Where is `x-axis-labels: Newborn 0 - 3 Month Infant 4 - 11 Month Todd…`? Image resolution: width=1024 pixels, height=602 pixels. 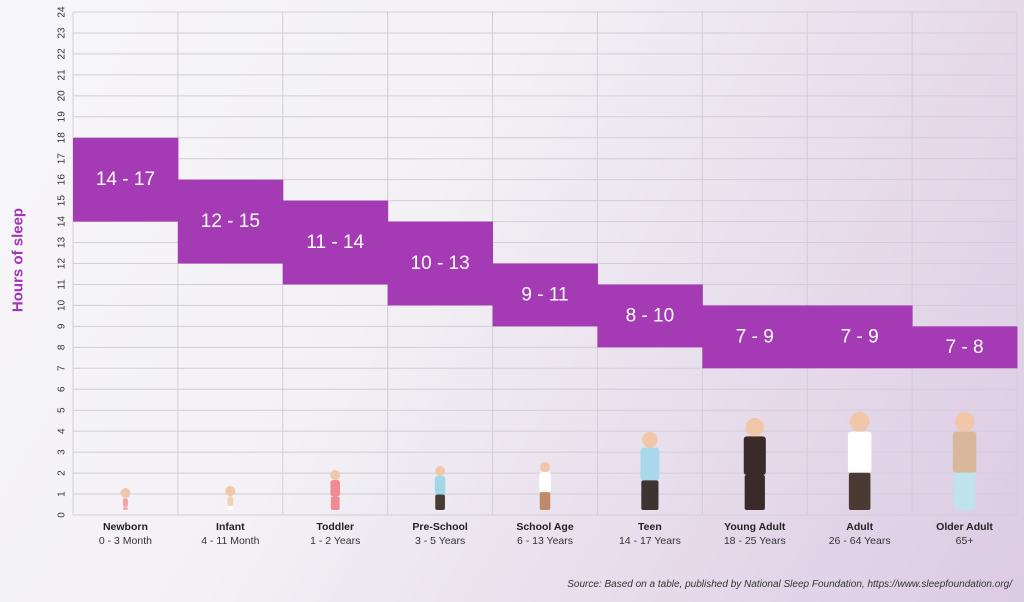
x-axis-labels: Newborn 0 - 3 Month Infant 4 - 11 Month Todd… is located at coordinates (546, 534).